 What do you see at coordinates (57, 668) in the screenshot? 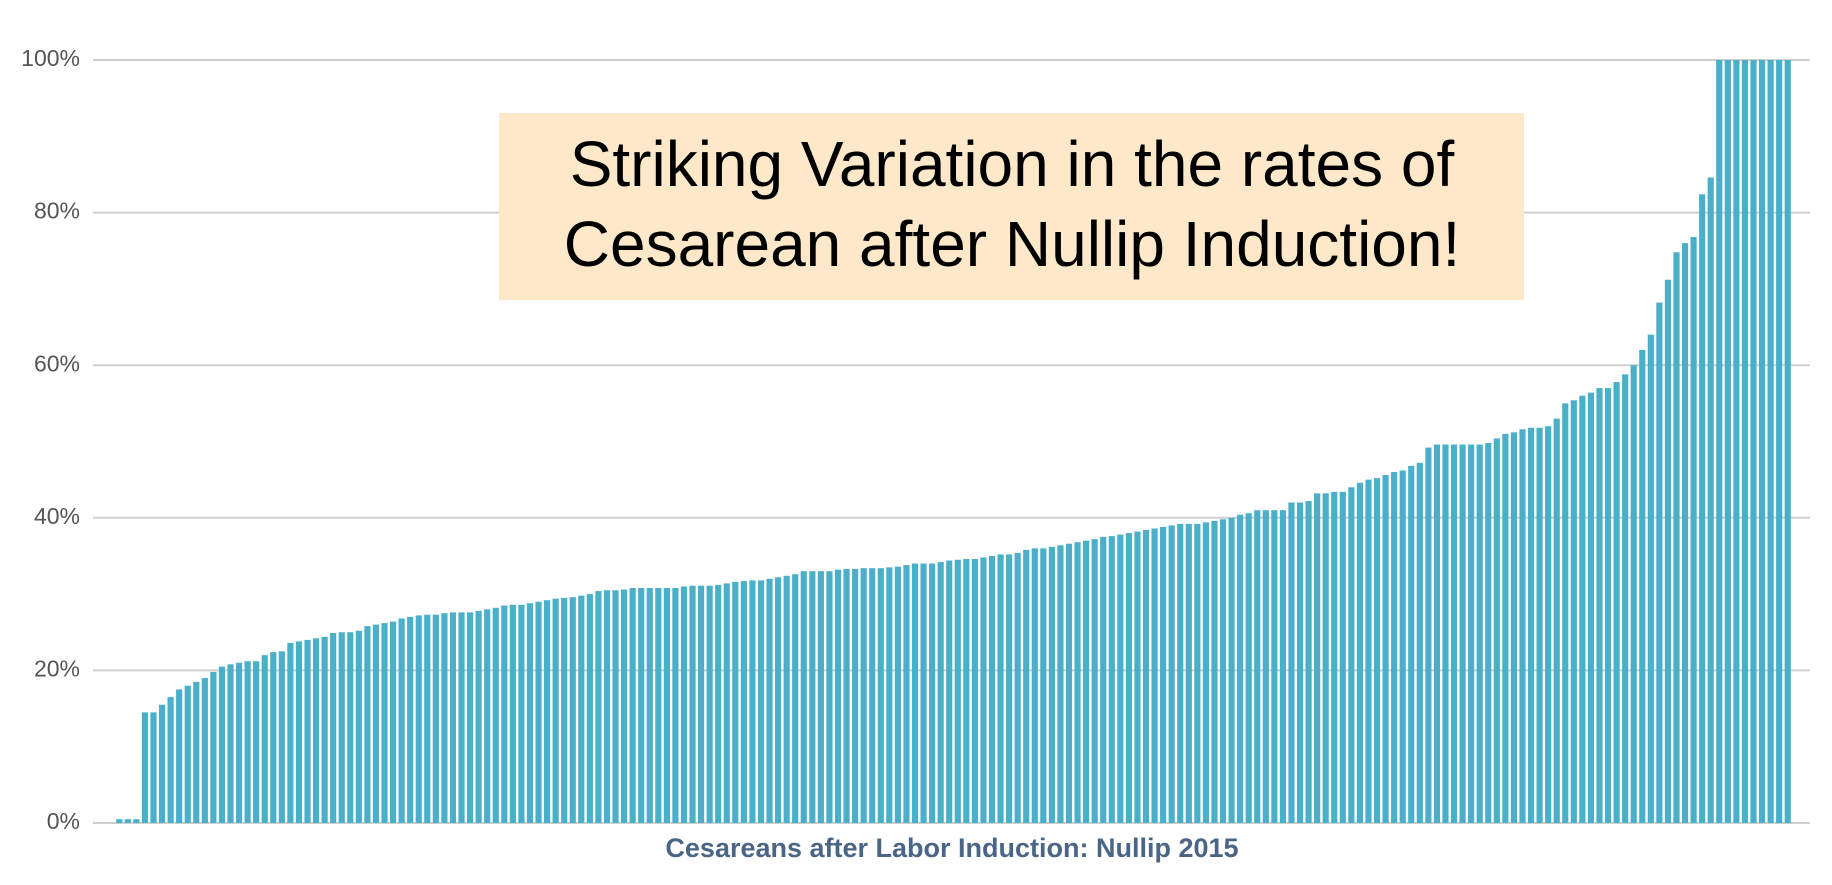
I see `y-tick-label: 20%` at bounding box center [57, 668].